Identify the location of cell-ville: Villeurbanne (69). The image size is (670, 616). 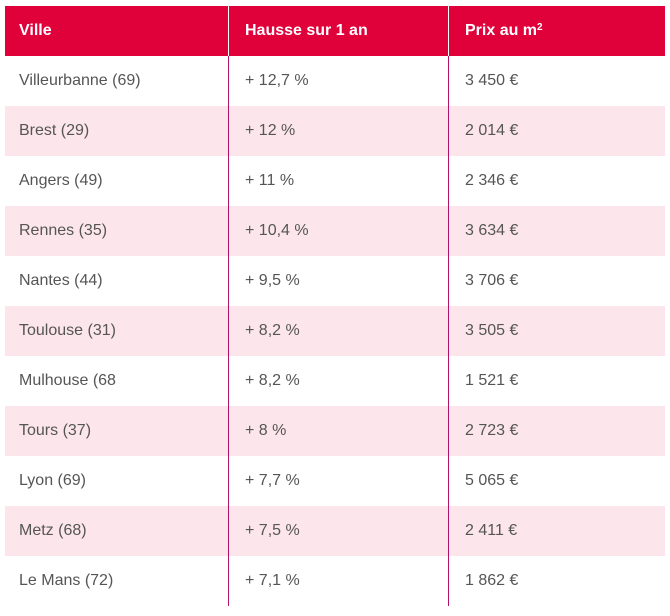
(80, 80).